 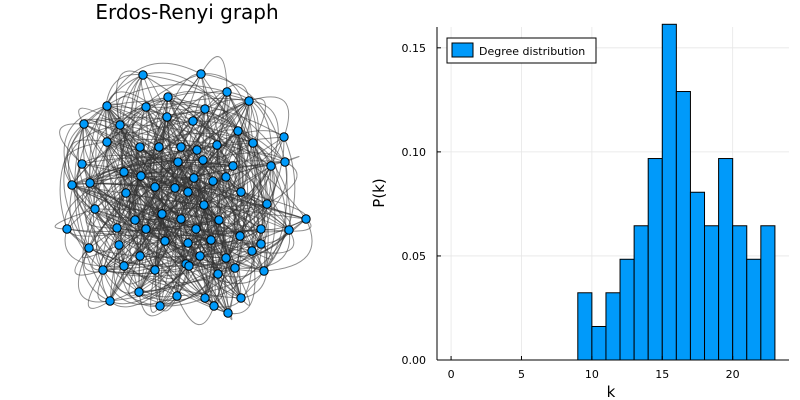 I want to click on legend: Degree distribution, so click(x=521, y=50).